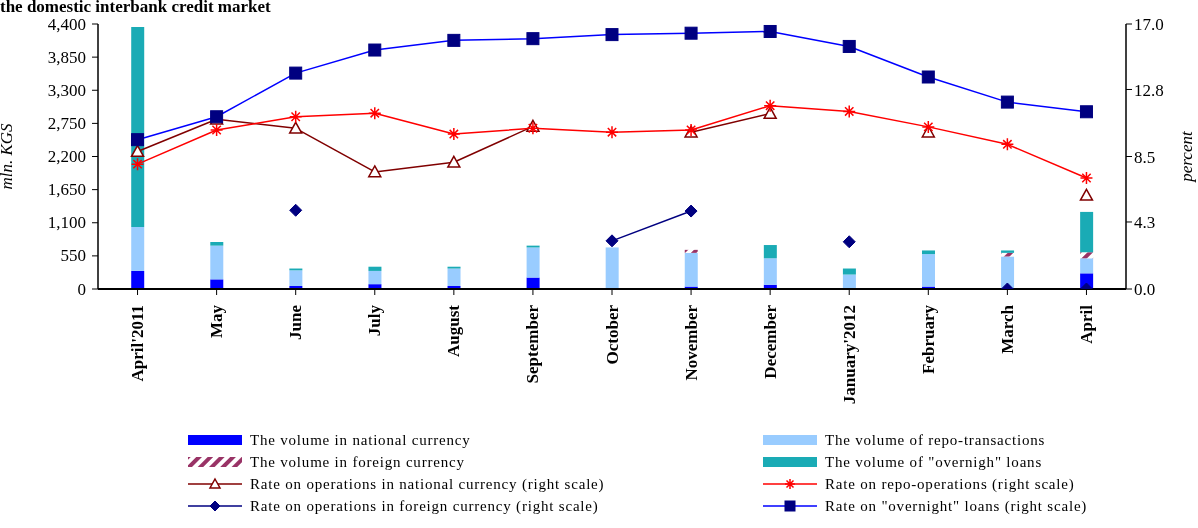  What do you see at coordinates (849, 355) in the screenshot?
I see `x-tick-label: January'2012` at bounding box center [849, 355].